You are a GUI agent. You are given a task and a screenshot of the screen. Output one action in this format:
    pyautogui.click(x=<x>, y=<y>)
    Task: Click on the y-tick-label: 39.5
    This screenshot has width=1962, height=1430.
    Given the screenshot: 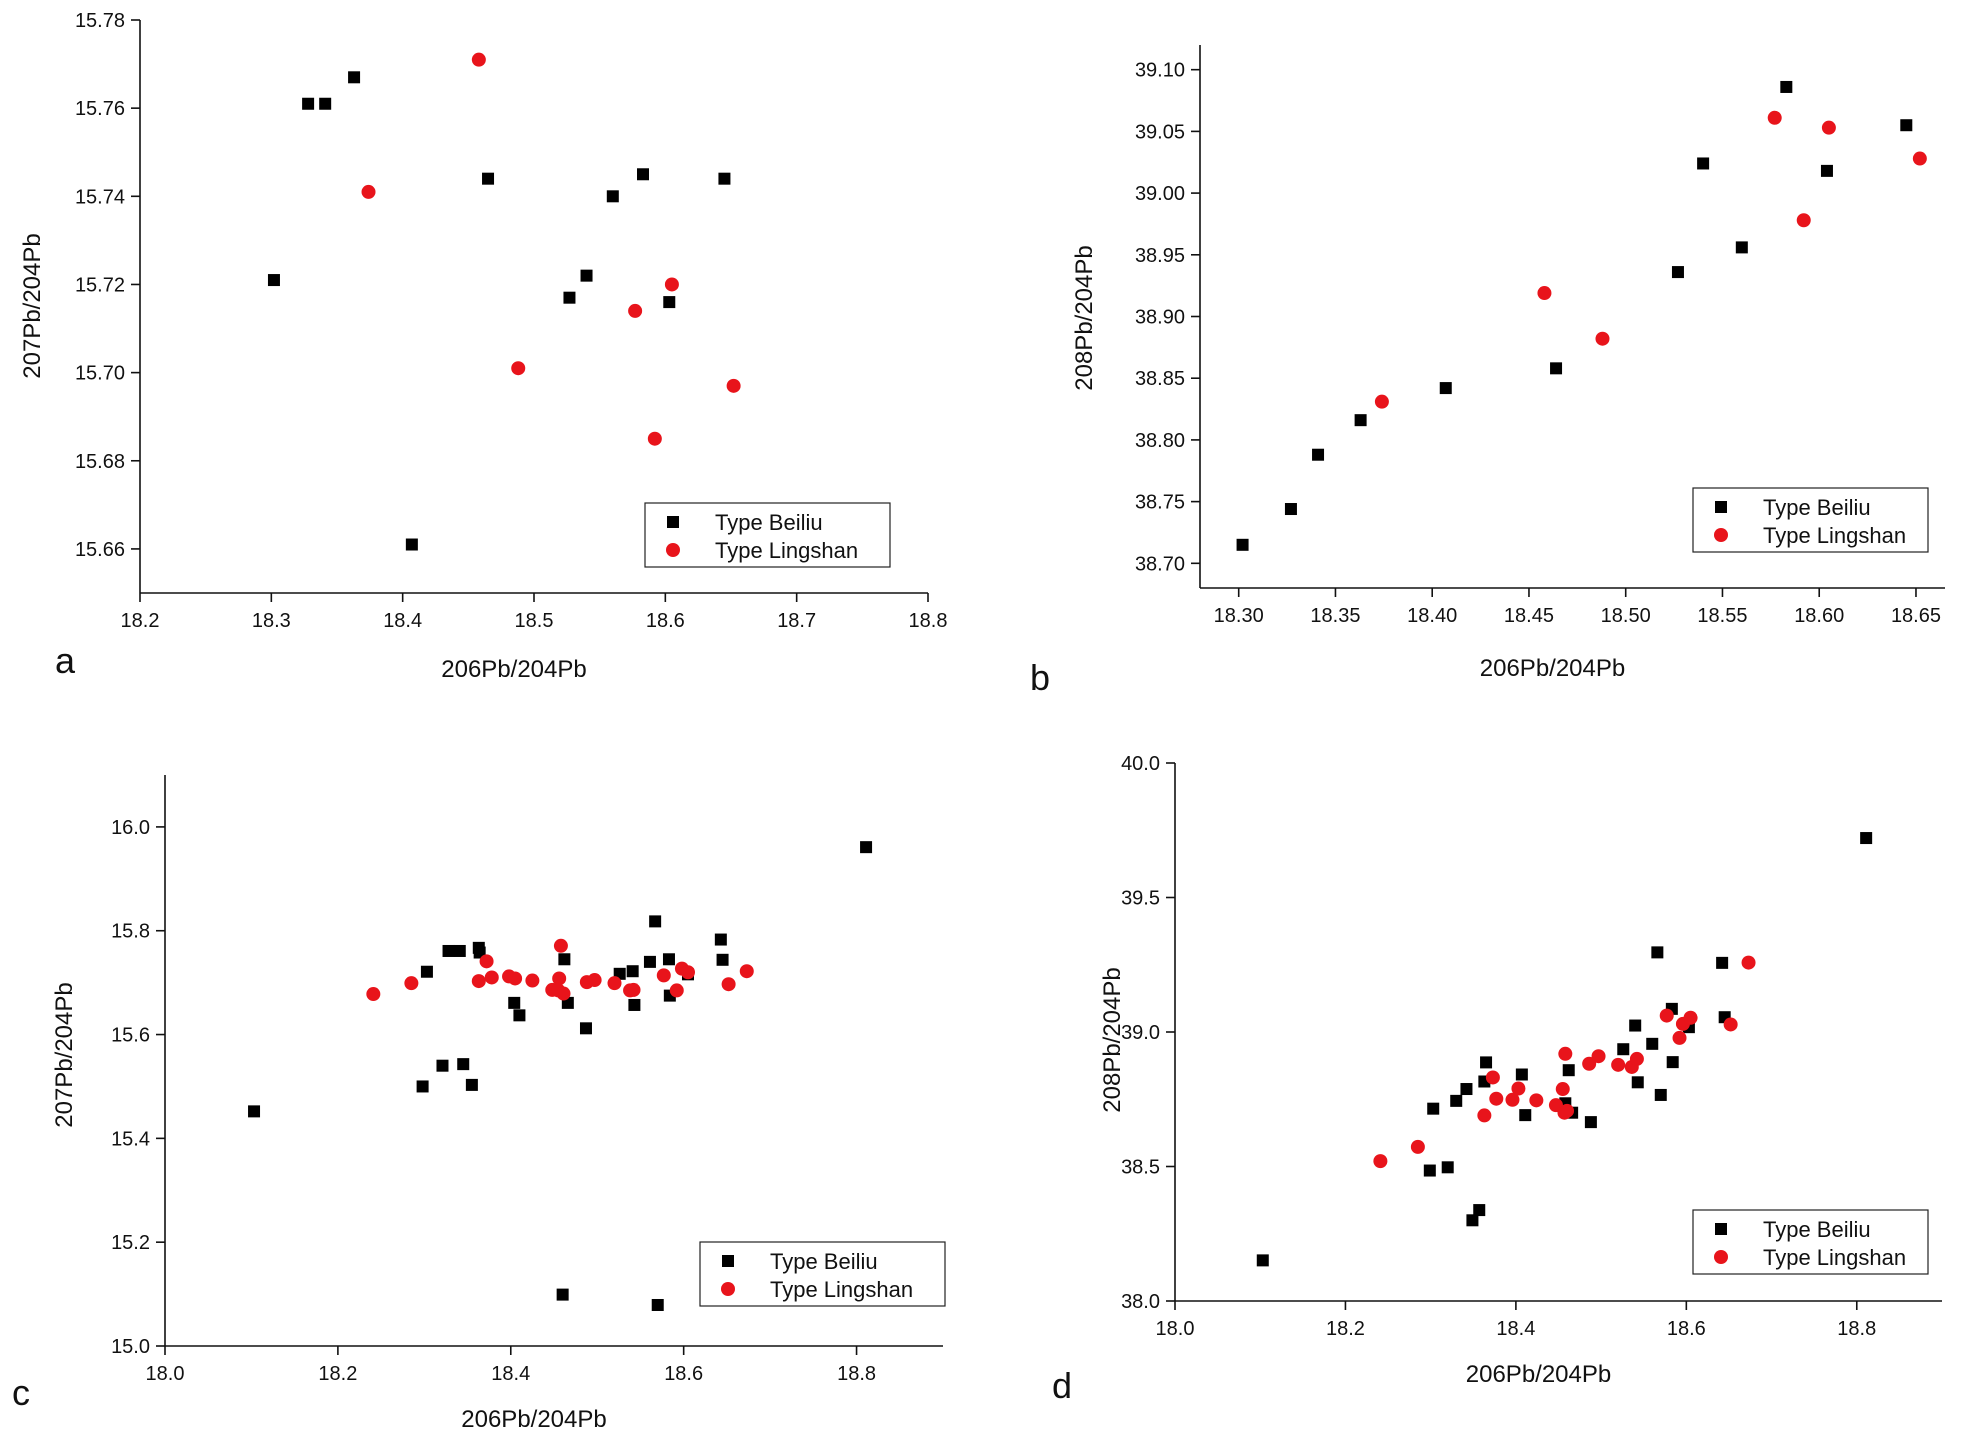 What is the action you would take?
    pyautogui.click(x=1140, y=899)
    